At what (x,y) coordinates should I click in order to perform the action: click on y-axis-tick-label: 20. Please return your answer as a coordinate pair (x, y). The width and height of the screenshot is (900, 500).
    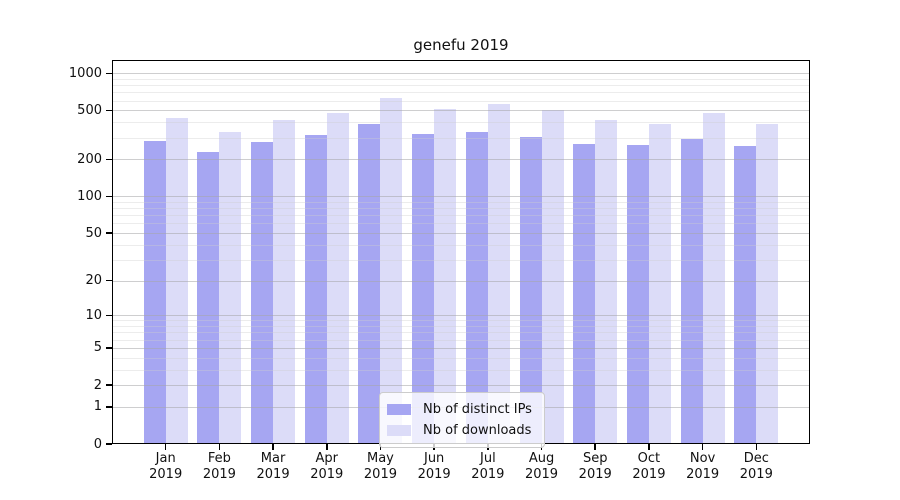
    Looking at the image, I should click on (93, 281).